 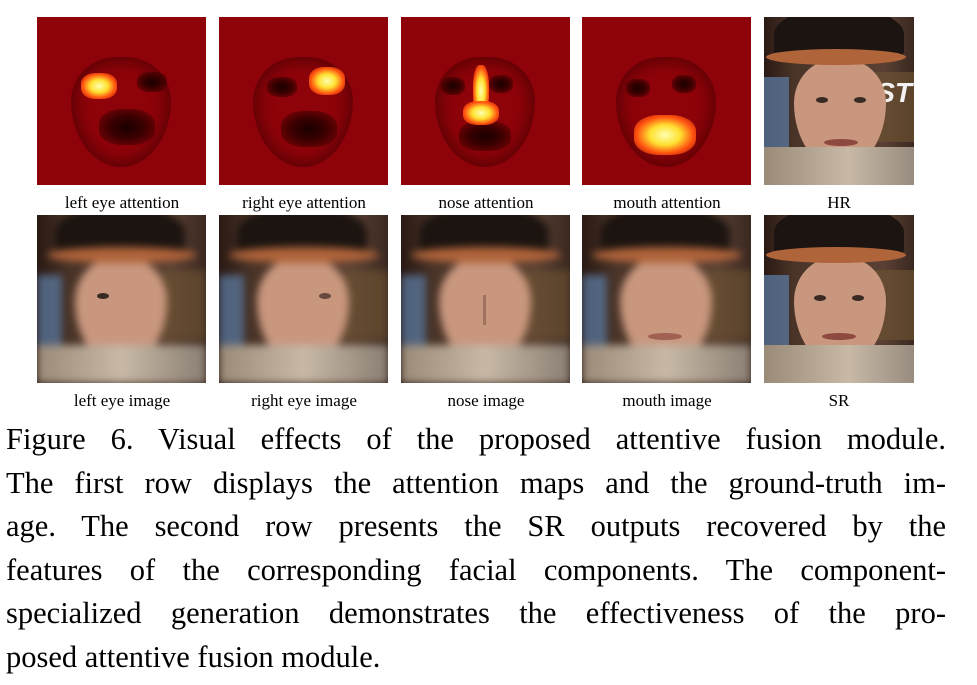 I want to click on caption-sr: SR, so click(x=839, y=400).